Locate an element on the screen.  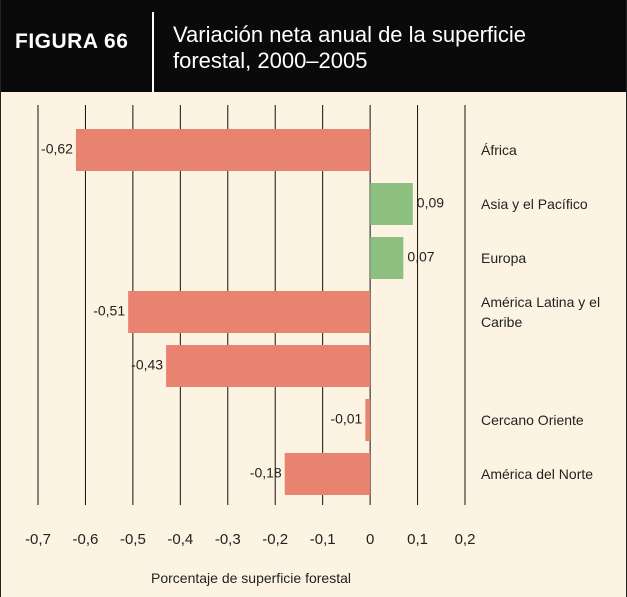
x-tick-label: 0 is located at coordinates (370, 539).